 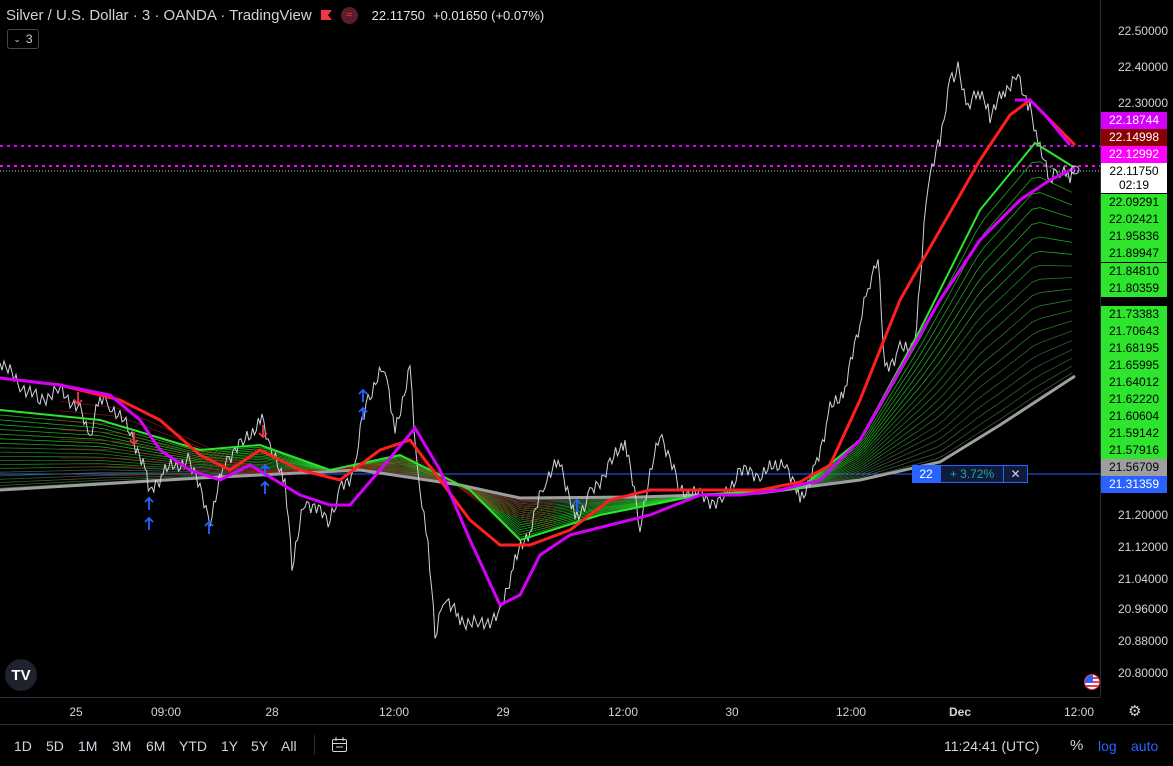 I want to click on time-tick: 28, so click(x=272, y=712).